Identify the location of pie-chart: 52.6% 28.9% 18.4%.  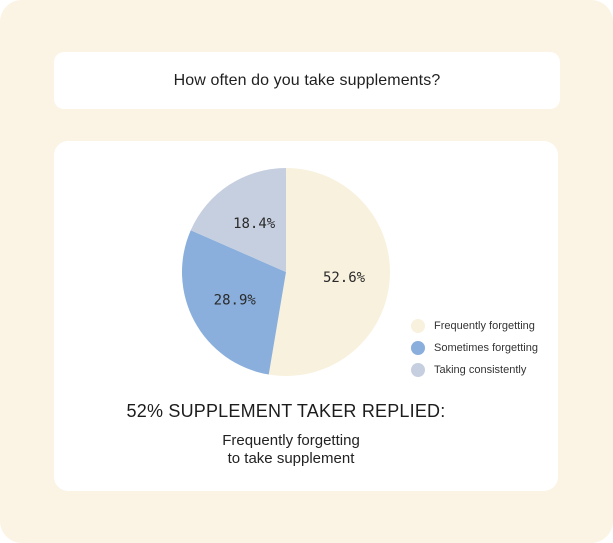
(286, 272).